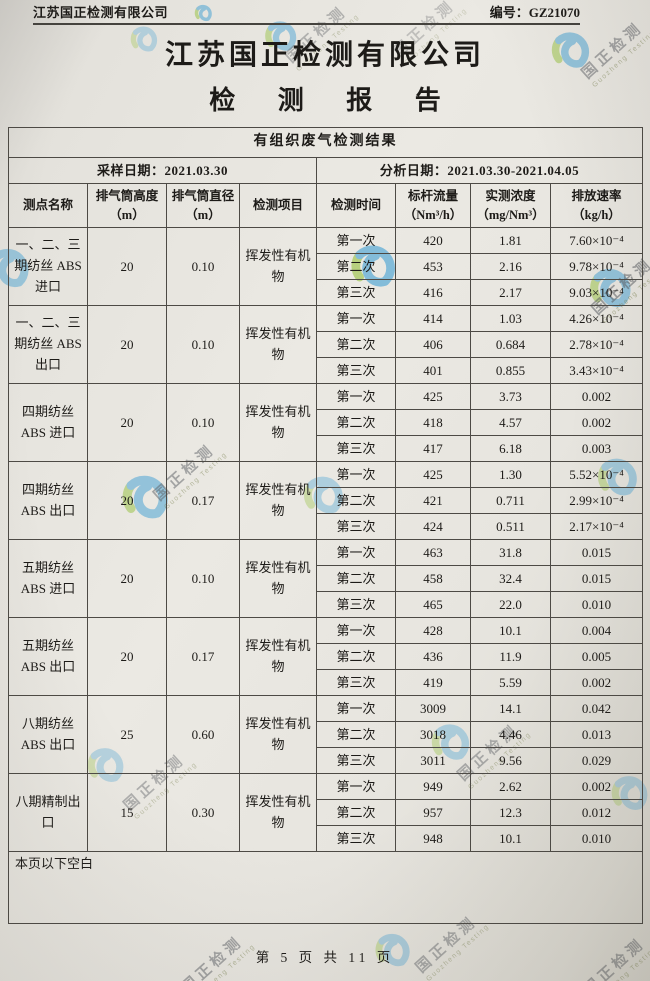  What do you see at coordinates (510, 214) in the screenshot?
I see `column-header-line2: （mg/Nm³）` at bounding box center [510, 214].